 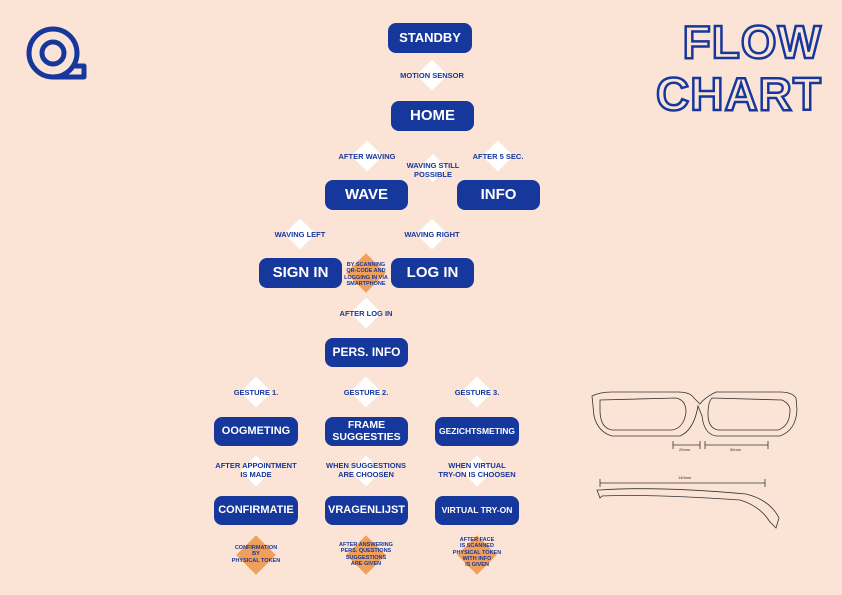 I want to click on diamond-waving-right, so click(x=432, y=234).